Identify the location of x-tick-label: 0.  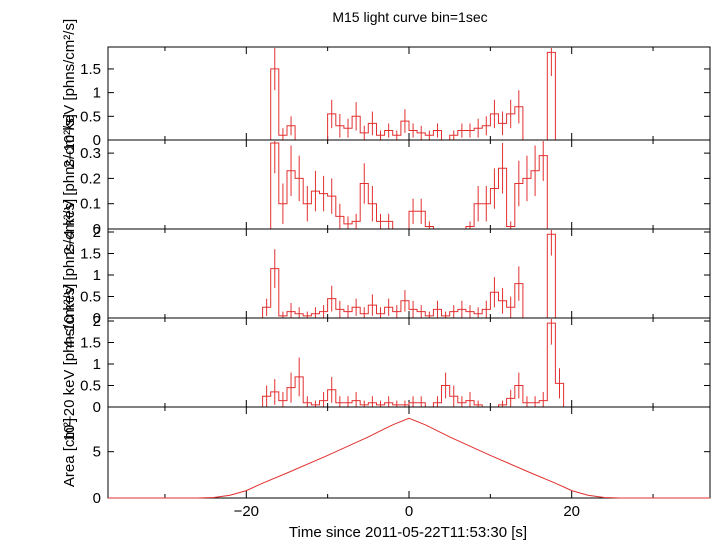
(409, 511).